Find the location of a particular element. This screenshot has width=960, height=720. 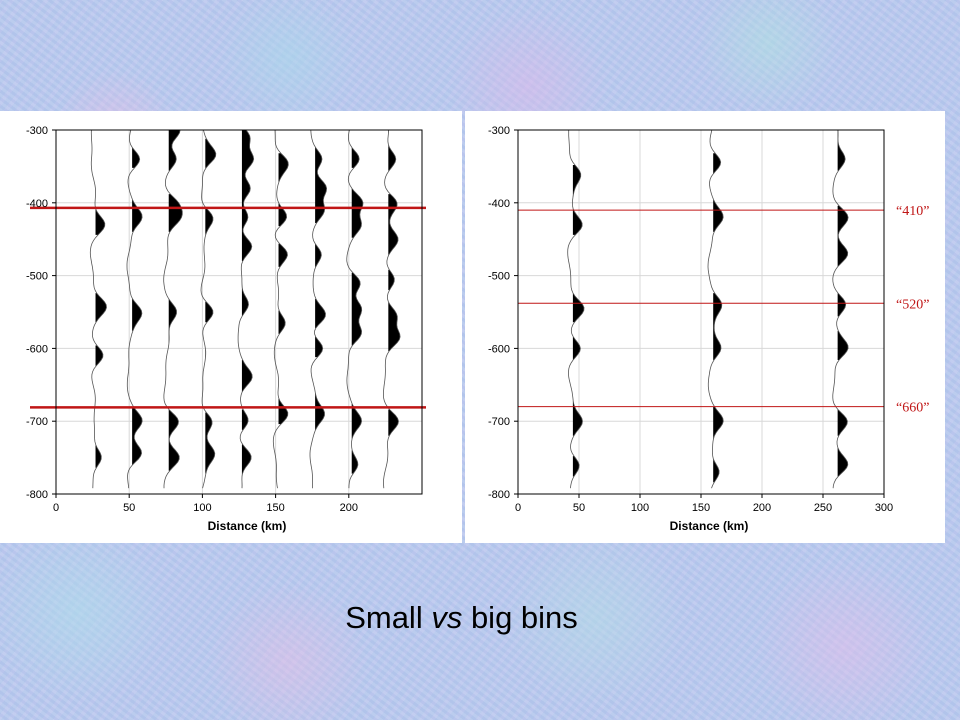

caption-text-2: big bins is located at coordinates (520, 617).